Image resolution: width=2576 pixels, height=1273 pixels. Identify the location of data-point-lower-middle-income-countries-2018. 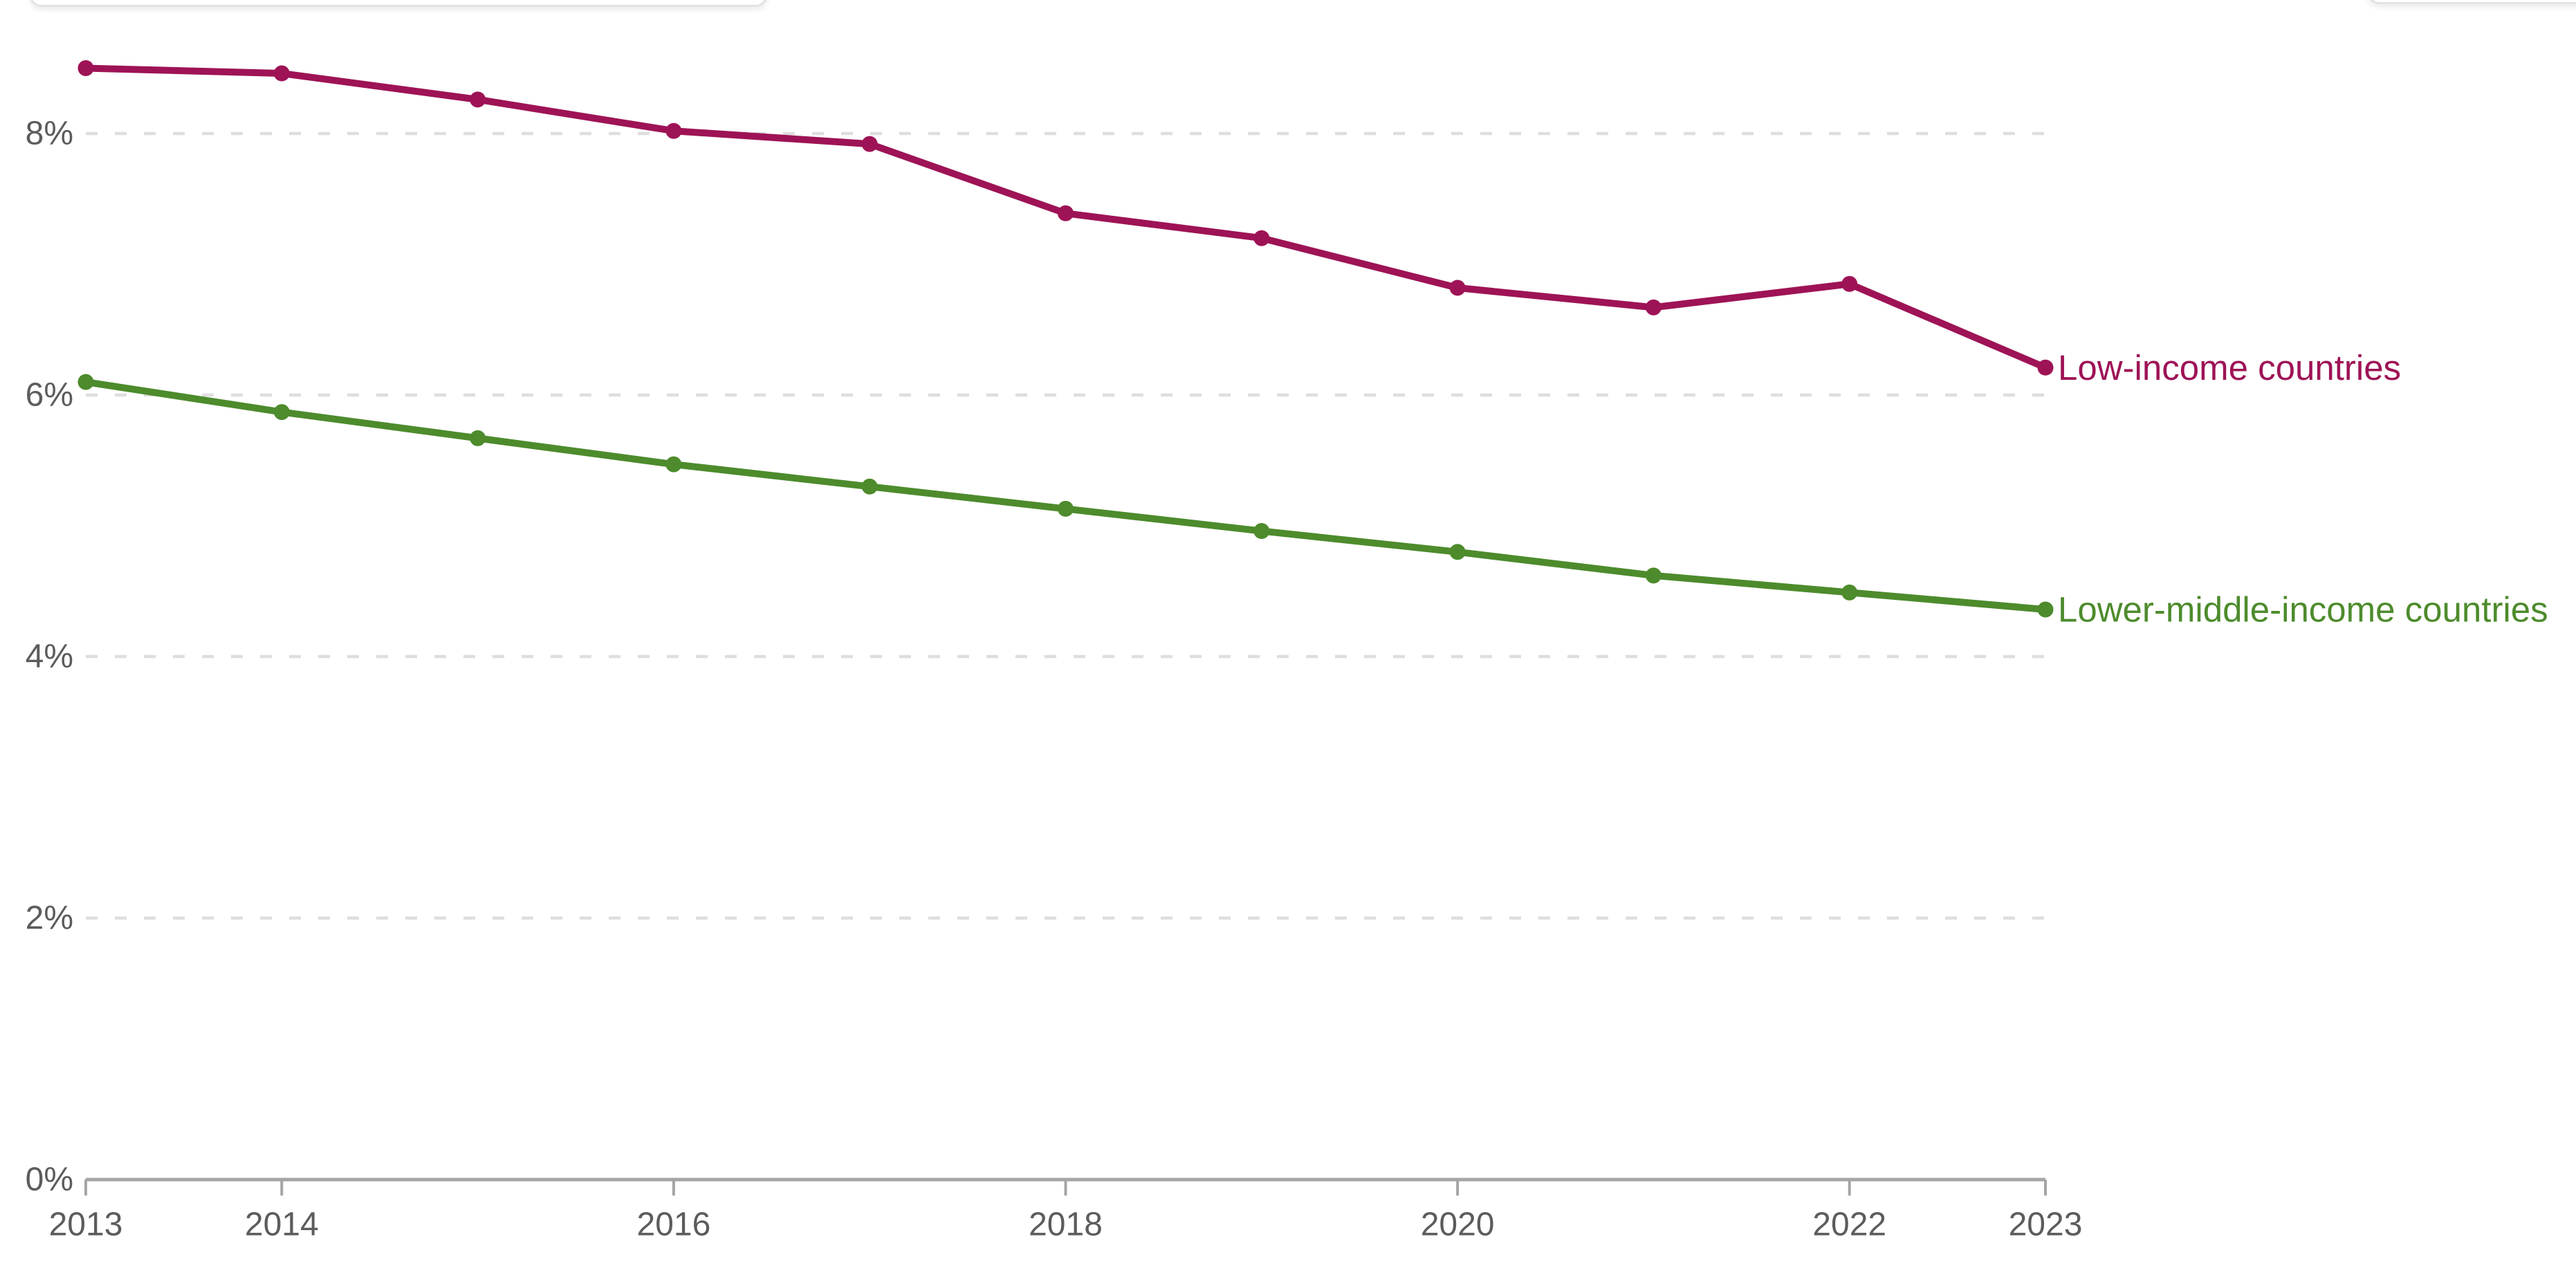
(1066, 509).